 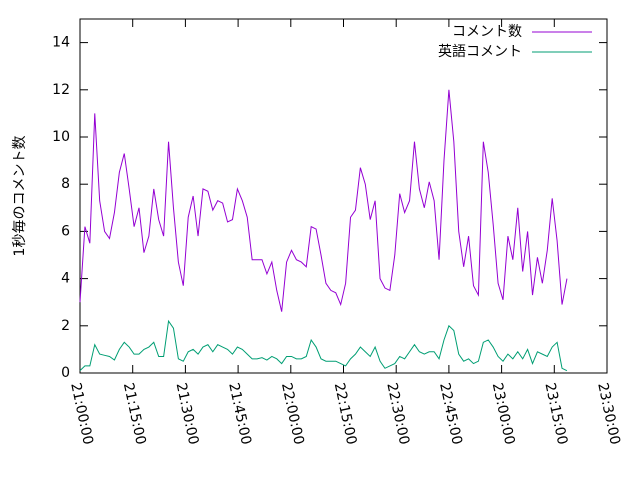 What do you see at coordinates (480, 51) in the screenshot?
I see `legend-label: 英語コメント` at bounding box center [480, 51].